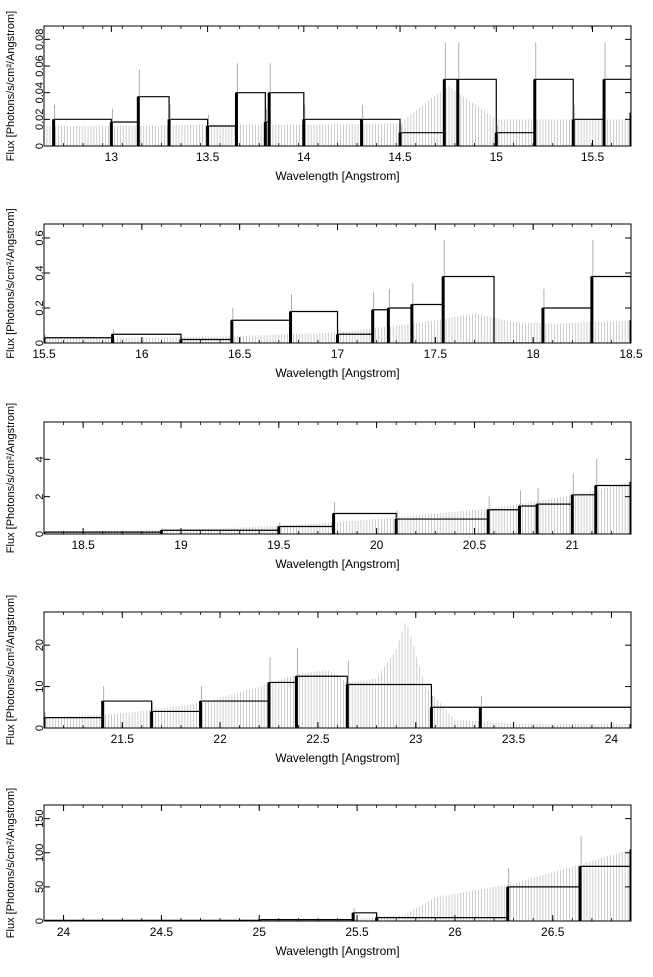 The width and height of the screenshot is (653, 977). I want to click on y-tick-label: 0.4, so click(40, 272).